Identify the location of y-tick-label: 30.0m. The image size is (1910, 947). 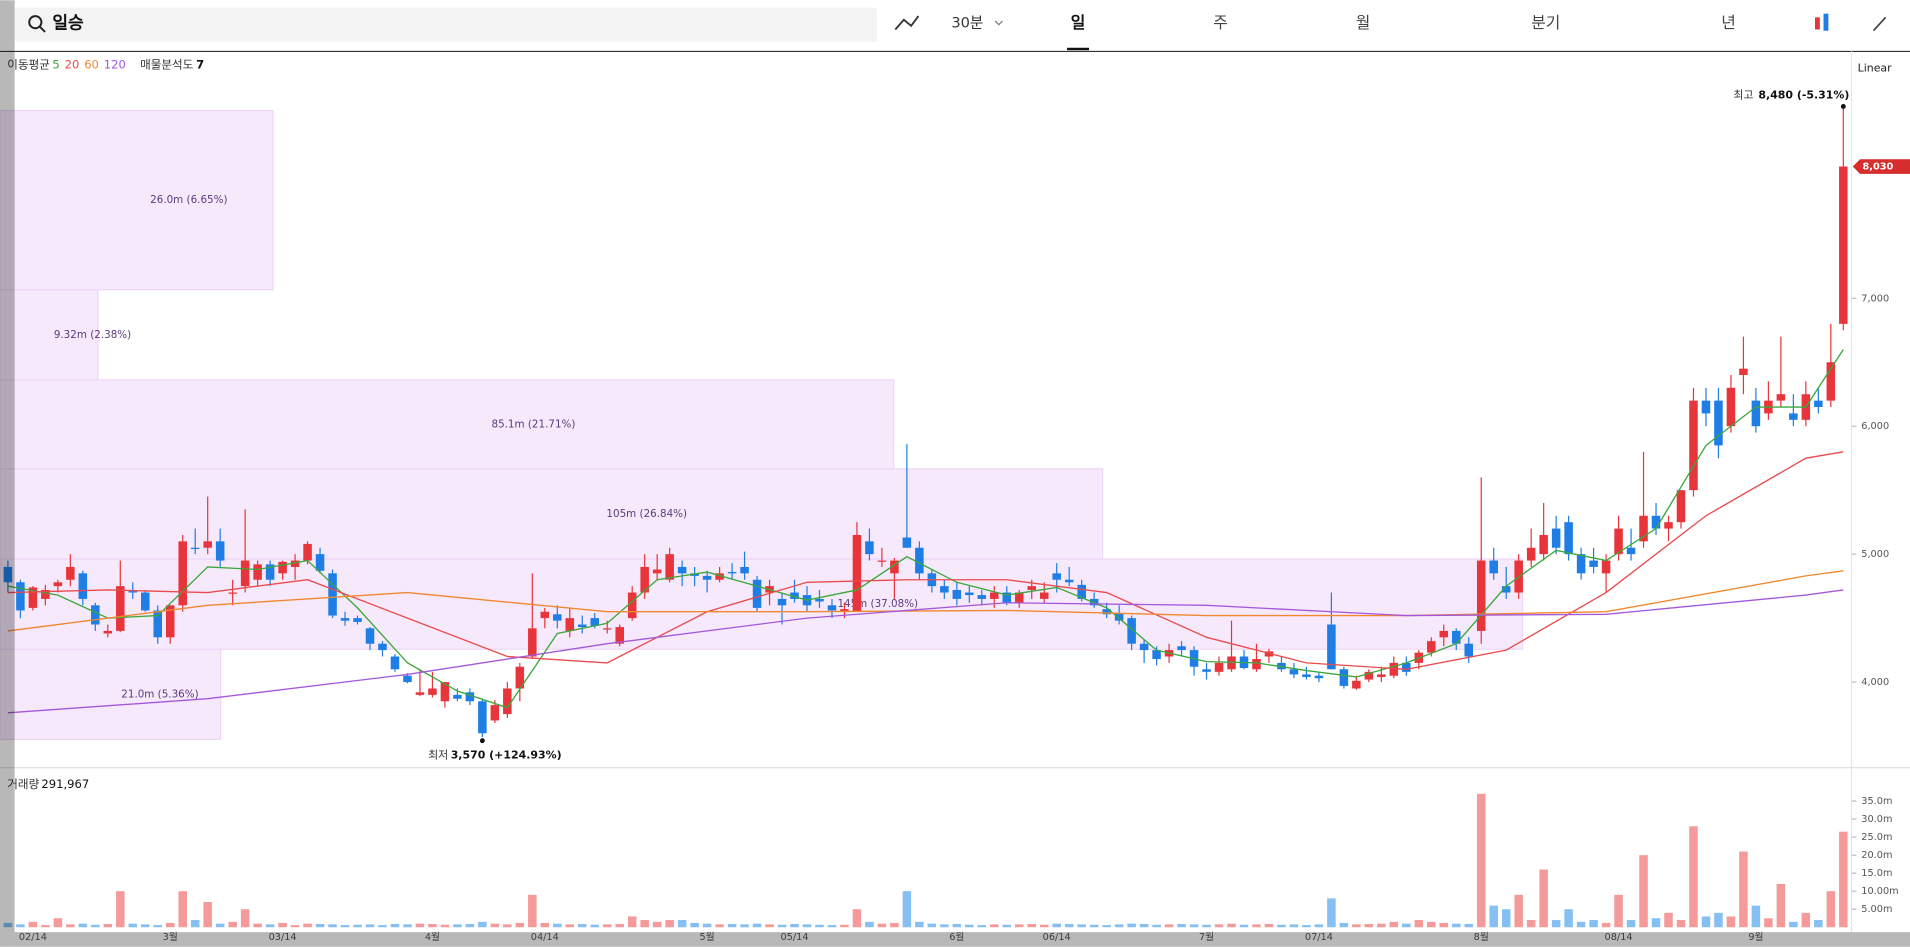
(1876, 819).